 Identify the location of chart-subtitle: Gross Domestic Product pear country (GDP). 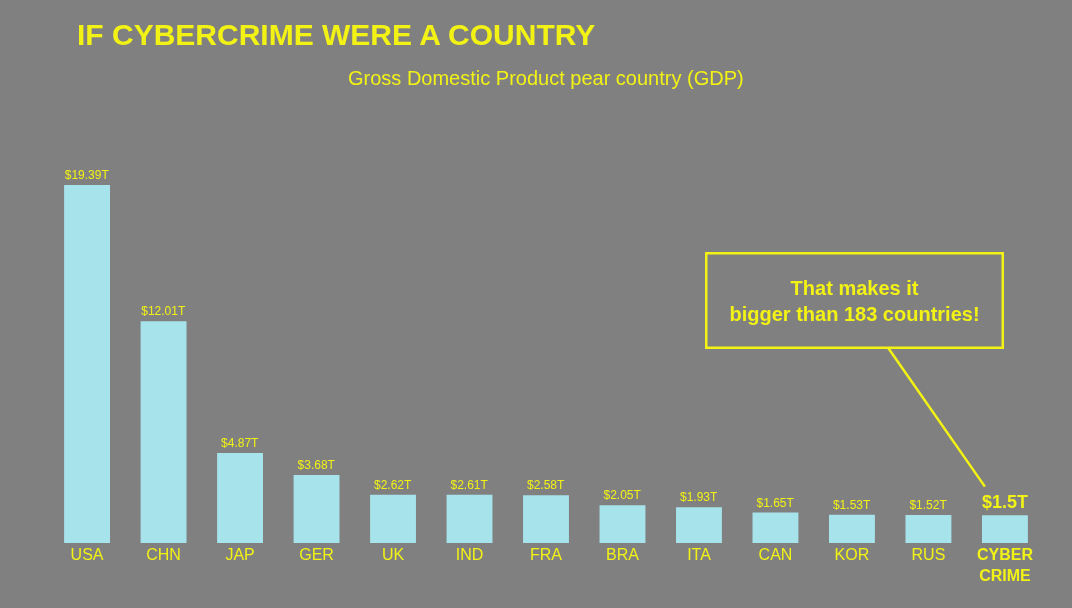
(546, 78).